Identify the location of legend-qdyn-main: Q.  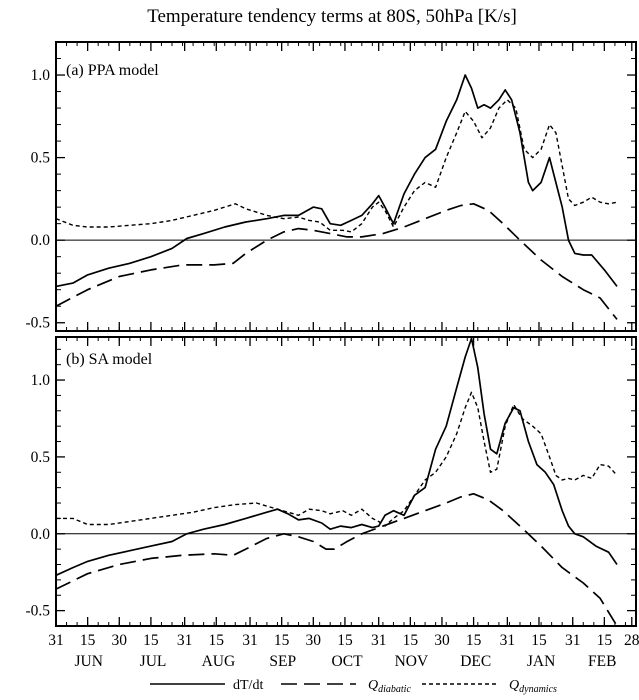
(514, 685).